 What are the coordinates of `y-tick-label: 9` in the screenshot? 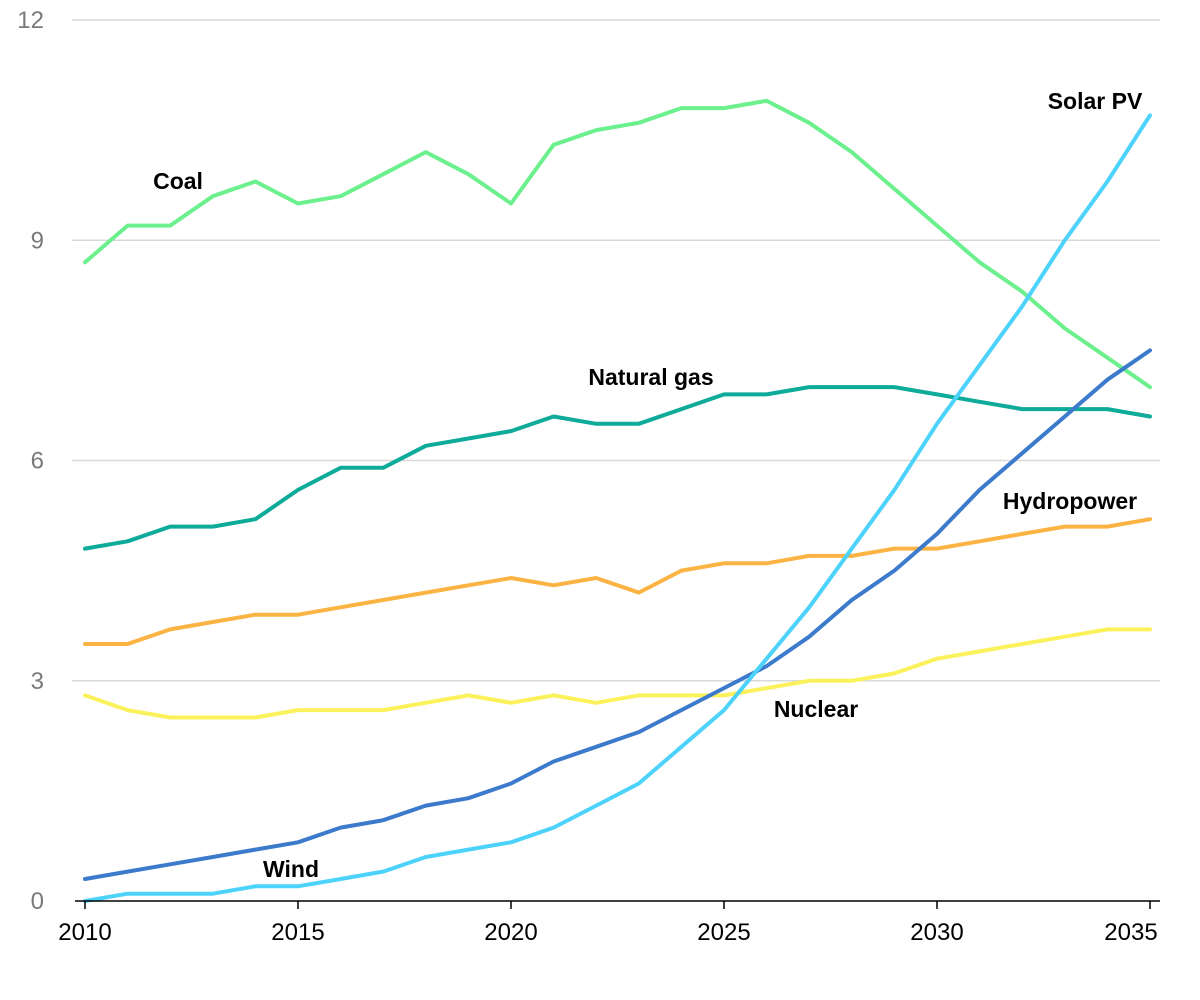 It's located at (37, 240).